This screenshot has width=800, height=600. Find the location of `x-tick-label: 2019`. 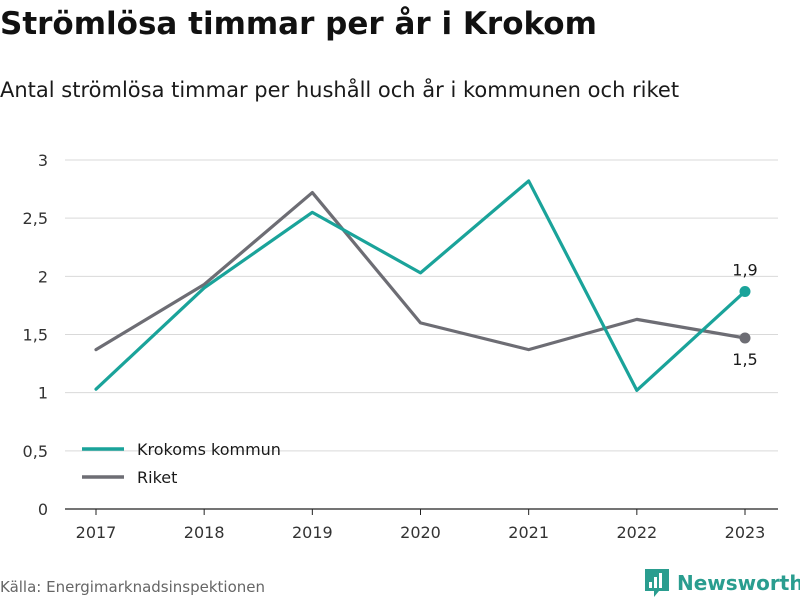

x-tick-label: 2019 is located at coordinates (312, 532).